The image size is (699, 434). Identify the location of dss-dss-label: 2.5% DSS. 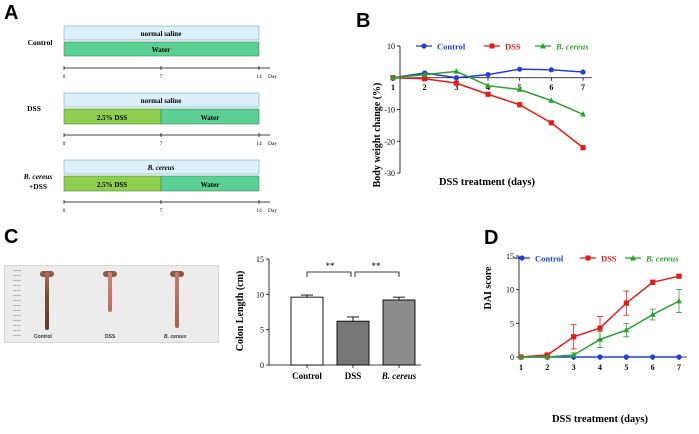
(112, 118).